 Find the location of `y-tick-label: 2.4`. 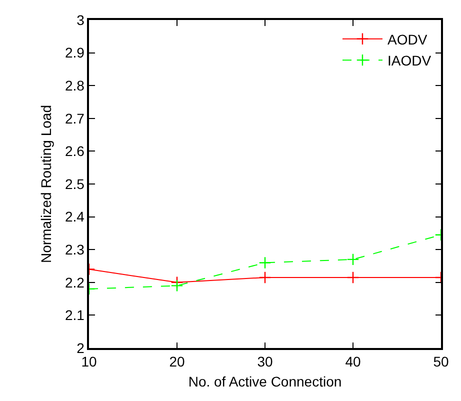

y-tick-label: 2.4 is located at coordinates (74, 216).